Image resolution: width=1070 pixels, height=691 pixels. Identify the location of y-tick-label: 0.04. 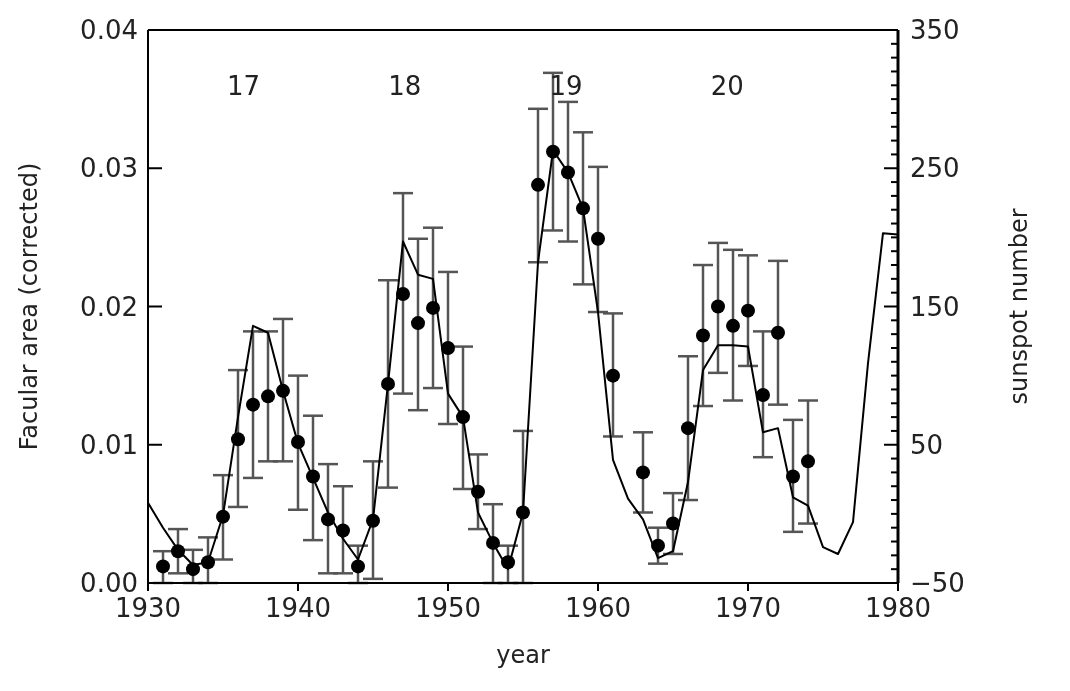
(109, 30).